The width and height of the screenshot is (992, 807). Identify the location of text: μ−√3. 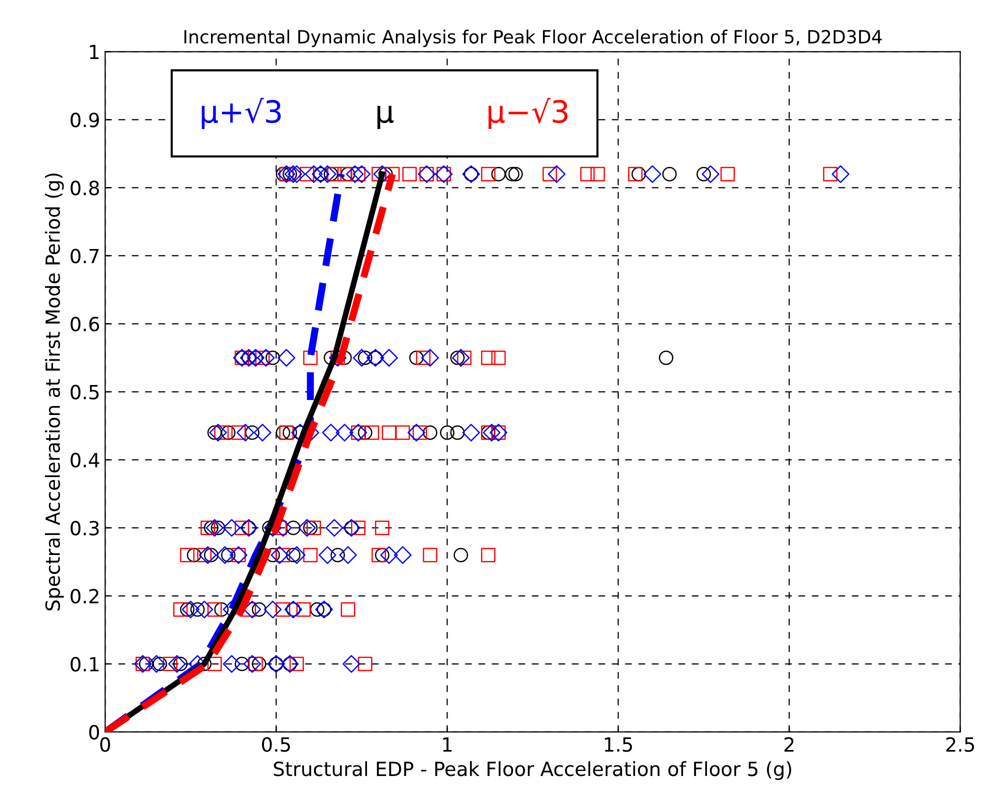
(528, 113).